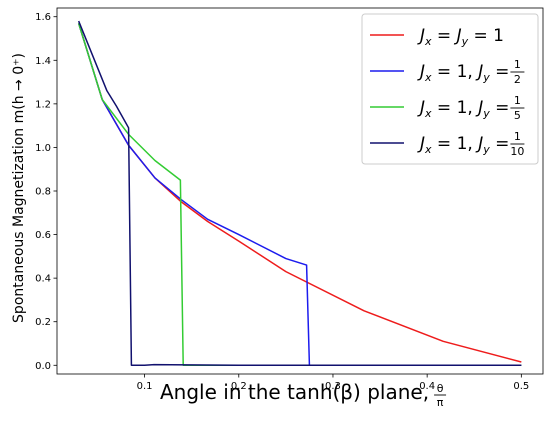 The height and width of the screenshot is (428, 548). What do you see at coordinates (440, 388) in the screenshot?
I see `x-axis-label-frac-num: θ` at bounding box center [440, 388].